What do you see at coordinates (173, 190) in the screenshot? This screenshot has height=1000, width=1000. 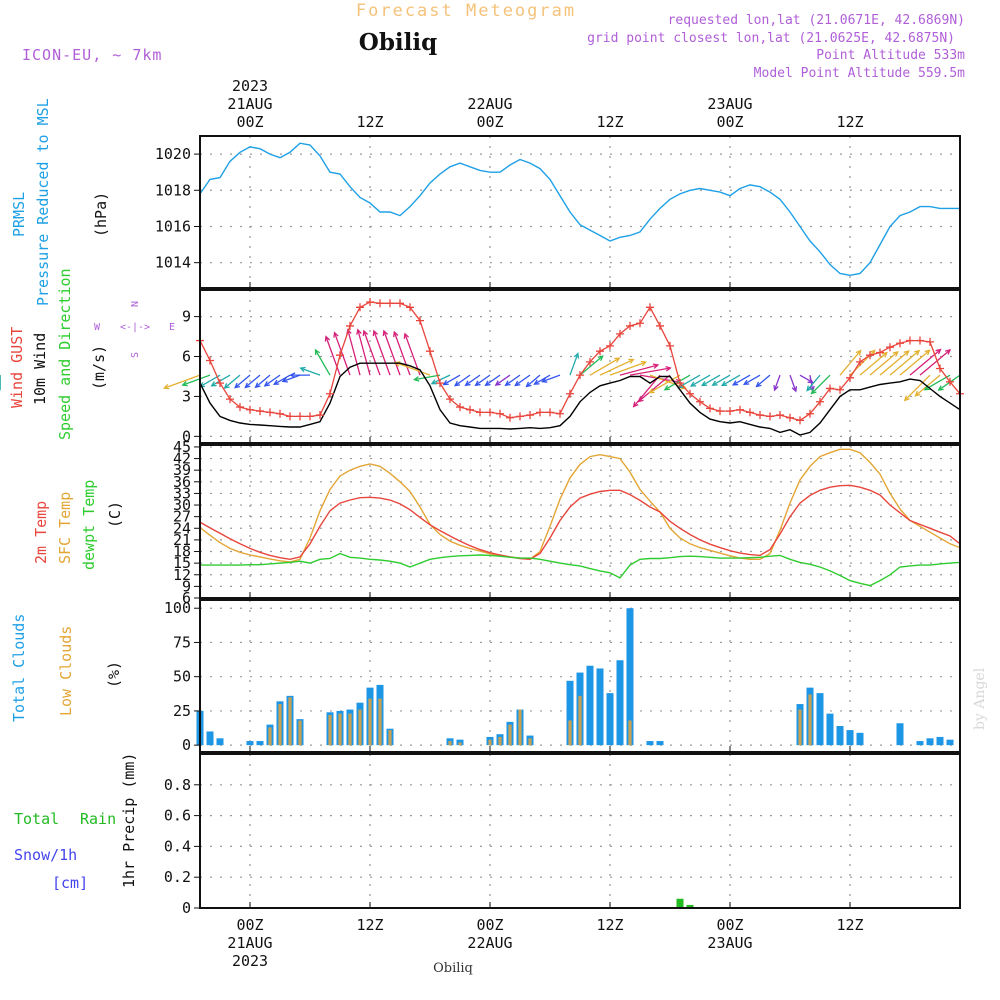 I see `y-tick-label: 1018` at bounding box center [173, 190].